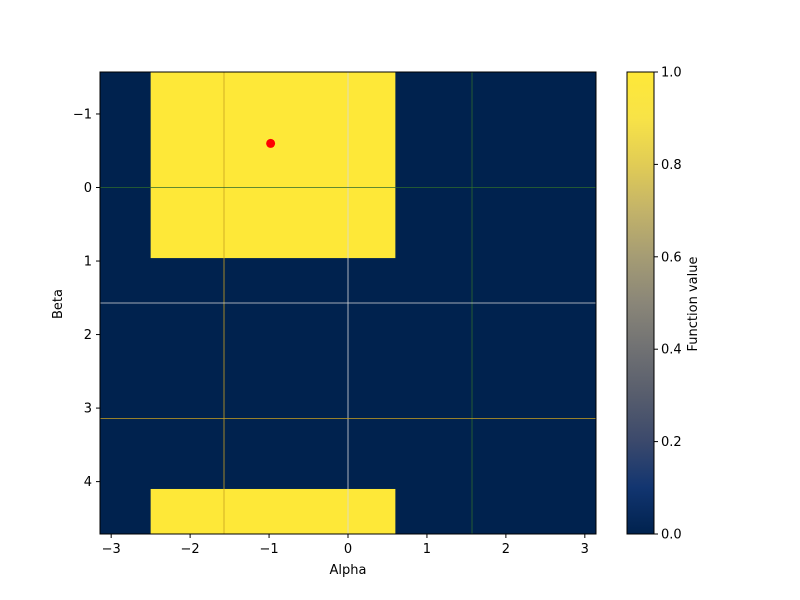 This screenshot has width=800, height=600. What do you see at coordinates (640, 303) in the screenshot?
I see `colorbar-gradient` at bounding box center [640, 303].